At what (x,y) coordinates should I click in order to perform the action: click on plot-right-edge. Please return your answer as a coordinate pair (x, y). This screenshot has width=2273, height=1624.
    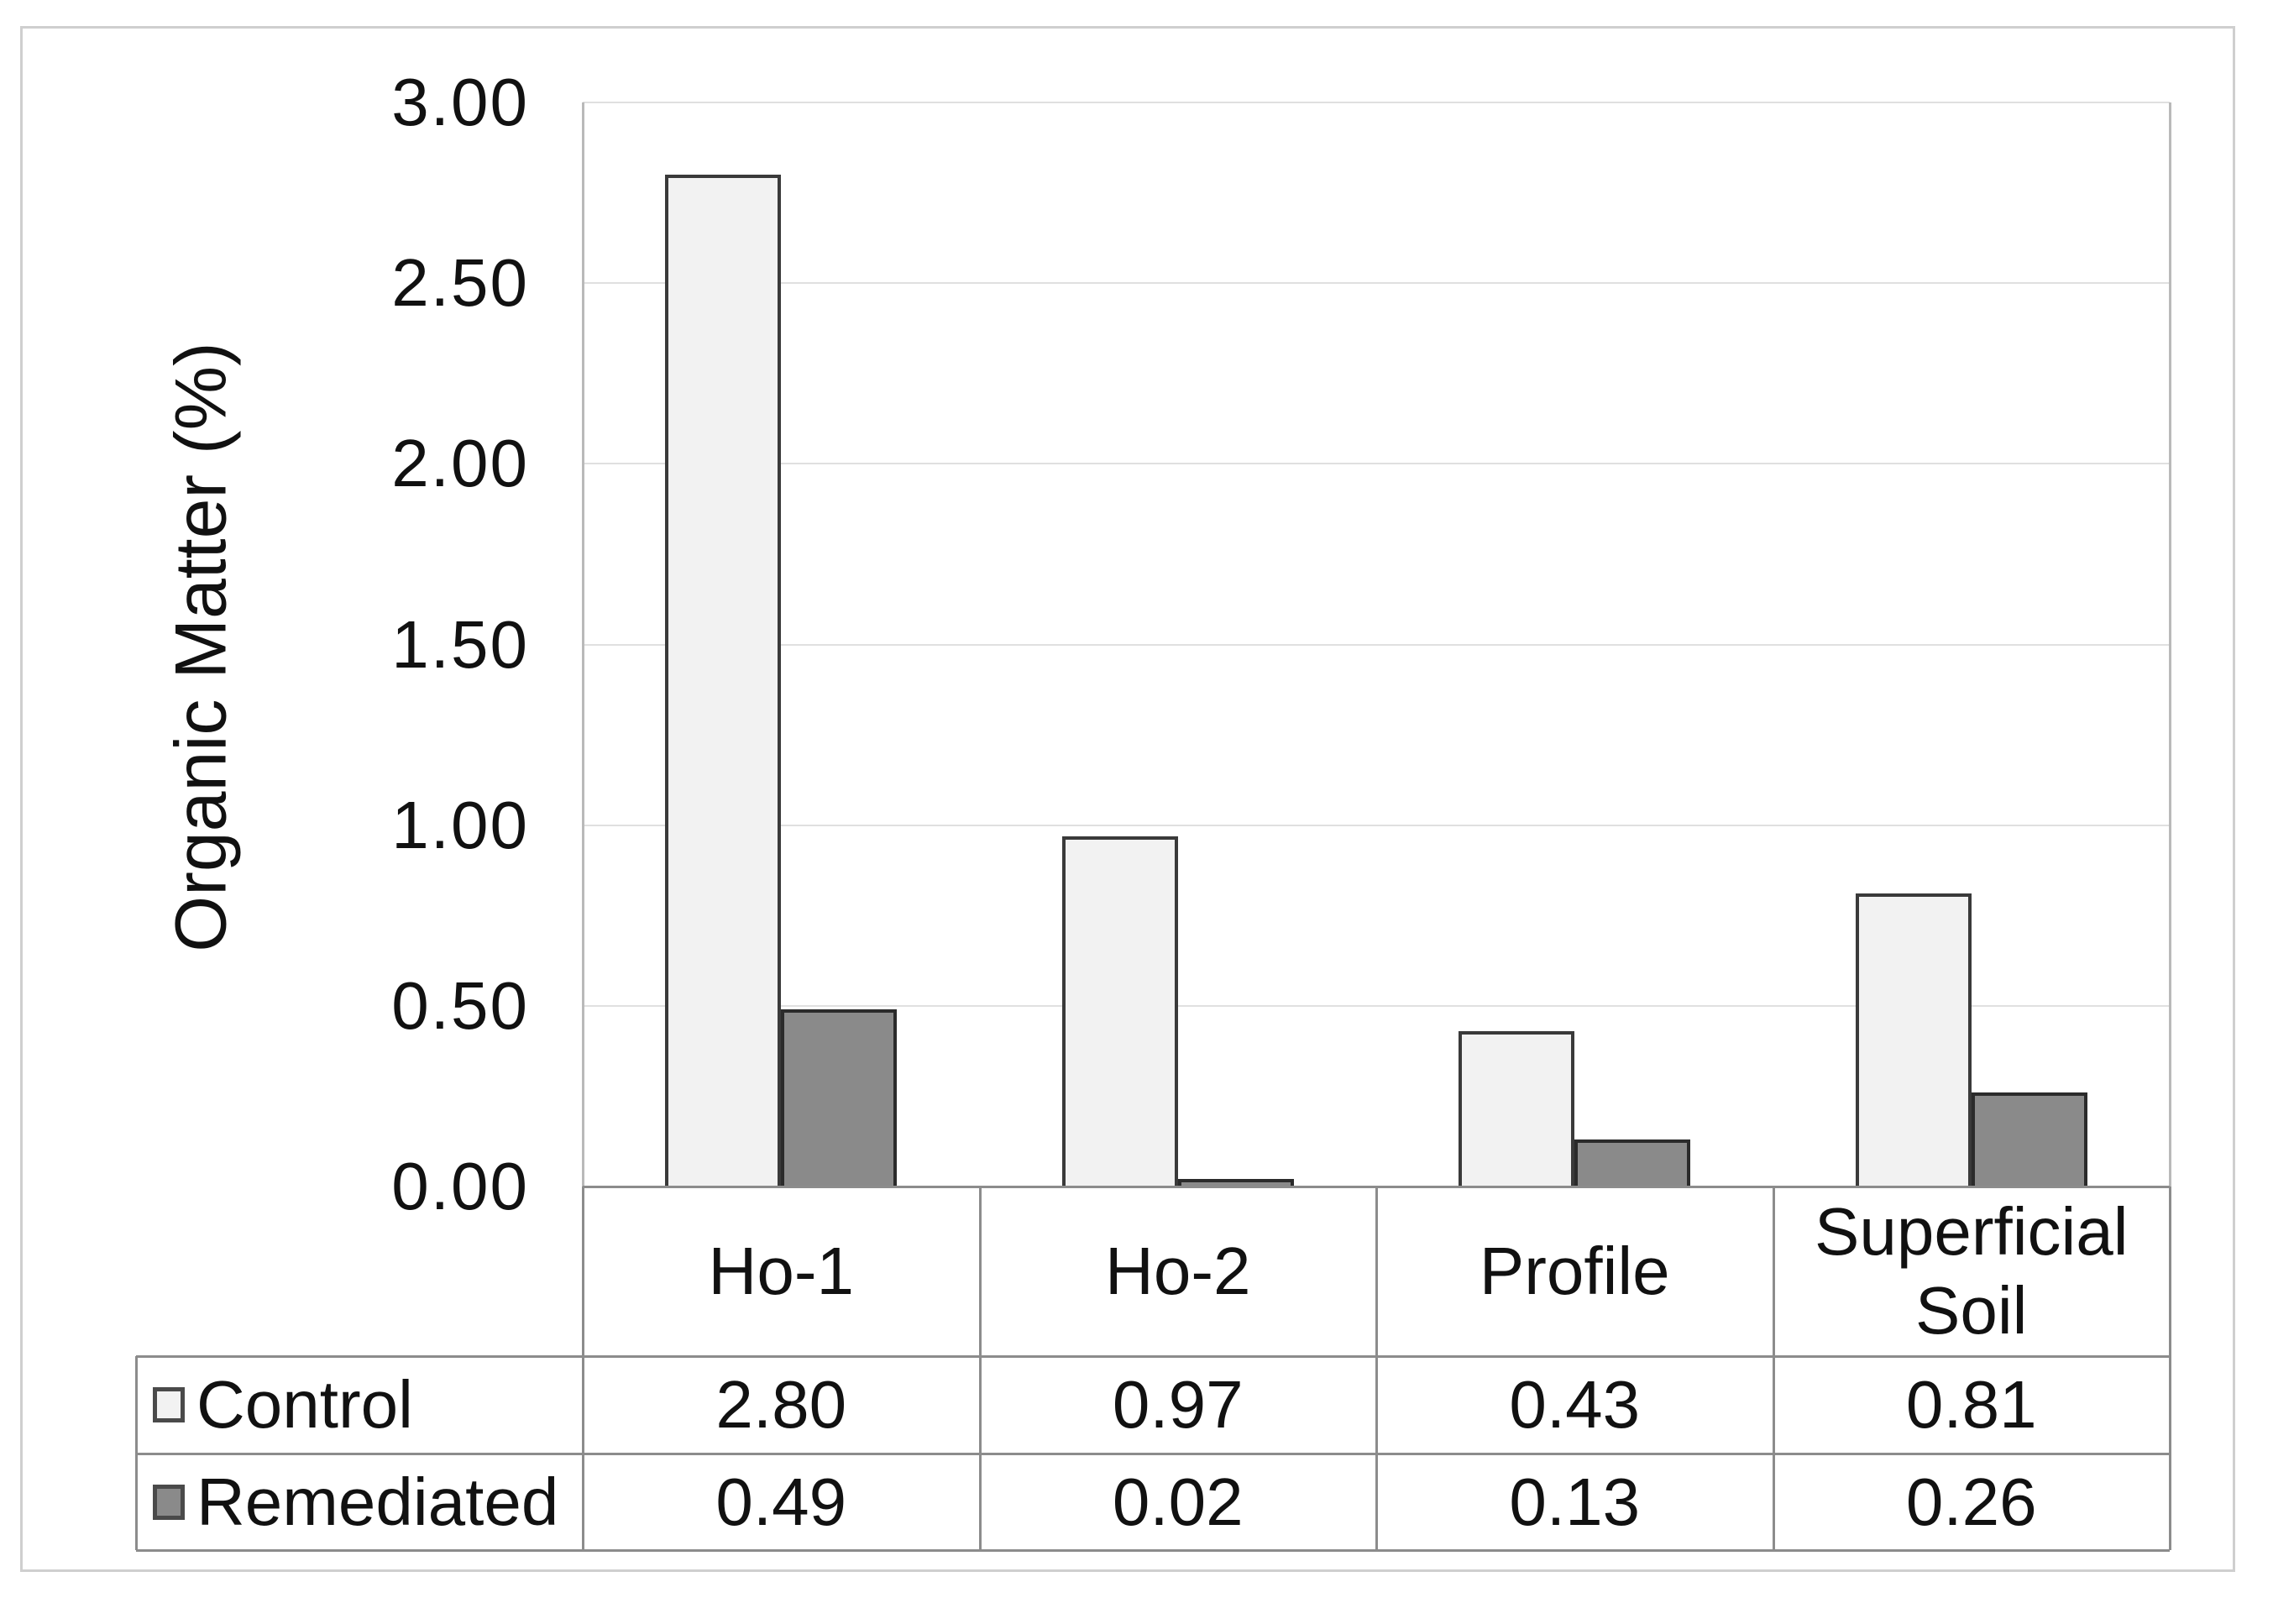
    Looking at the image, I should click on (2170, 644).